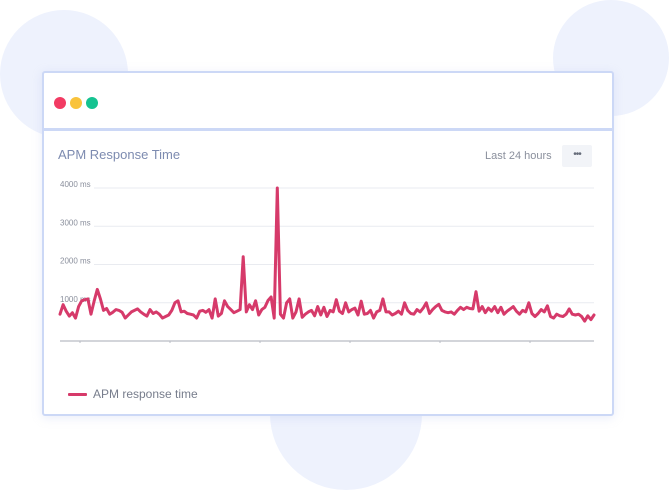 The width and height of the screenshot is (669, 490). Describe the element at coordinates (75, 184) in the screenshot. I see `y-tick-label: 4000 ms` at that location.